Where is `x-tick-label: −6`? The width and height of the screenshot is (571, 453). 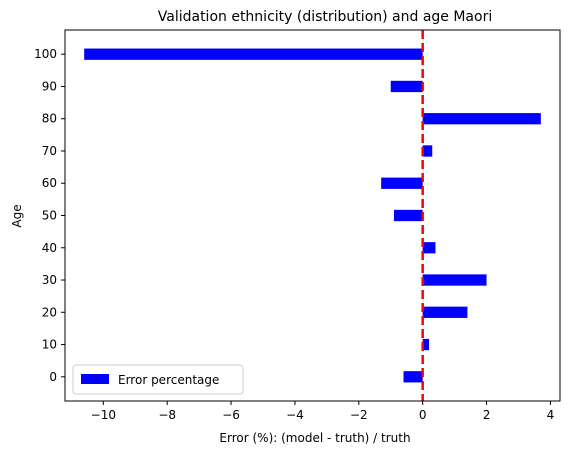
x-tick-label: −6 is located at coordinates (231, 415).